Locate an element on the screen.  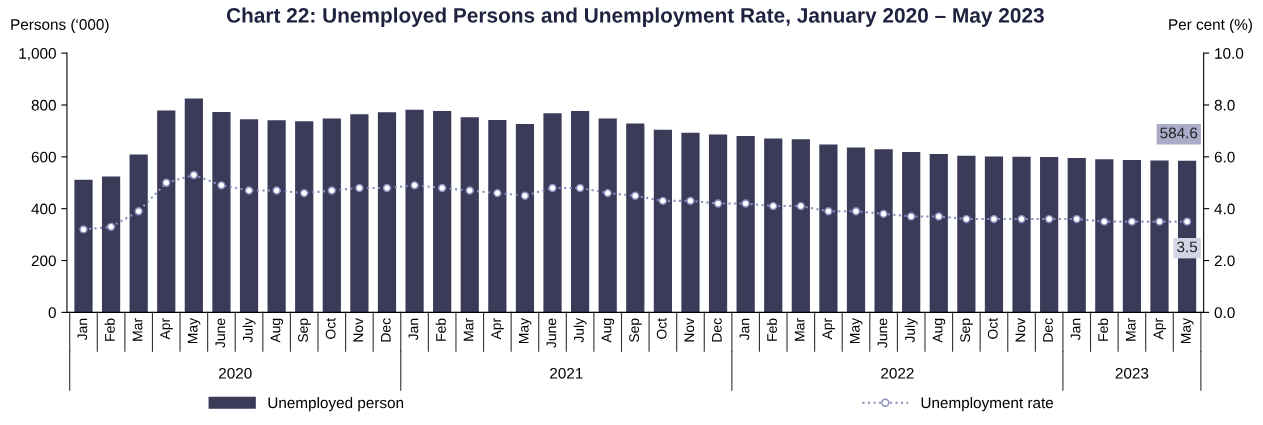
text: 2023 is located at coordinates (1132, 373).